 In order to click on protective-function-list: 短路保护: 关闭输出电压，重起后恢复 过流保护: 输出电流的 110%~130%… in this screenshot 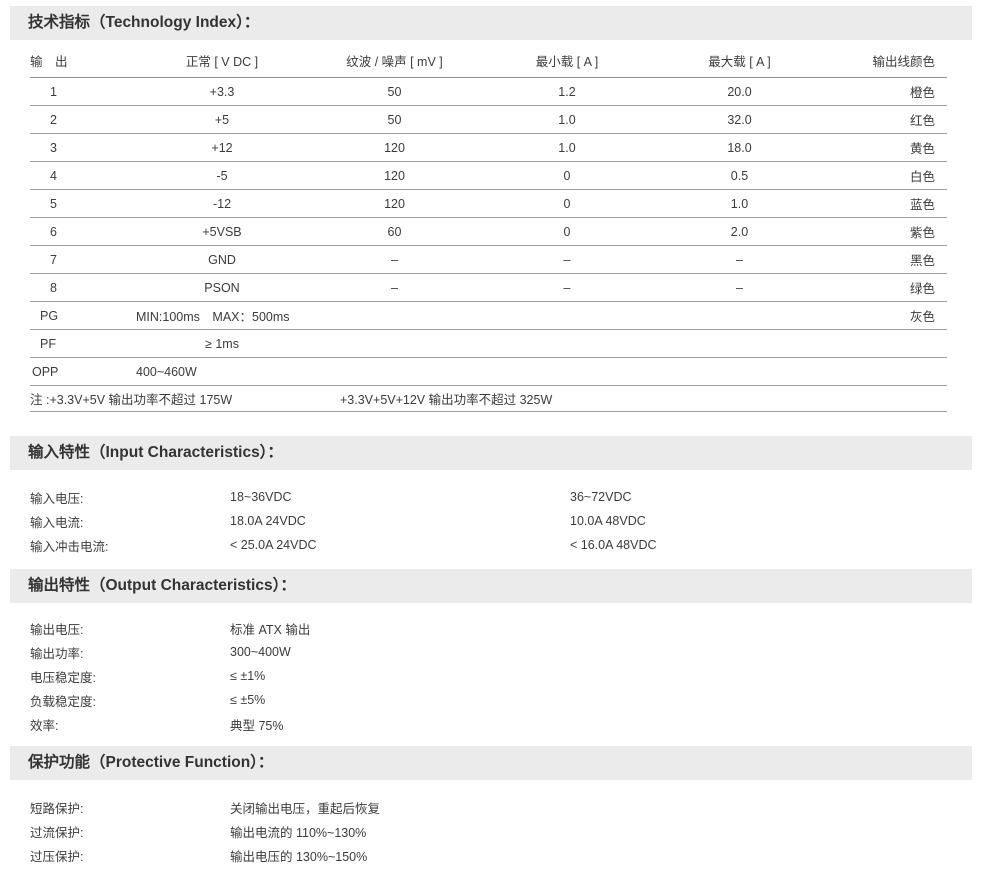, I will do `click(506, 831)`.